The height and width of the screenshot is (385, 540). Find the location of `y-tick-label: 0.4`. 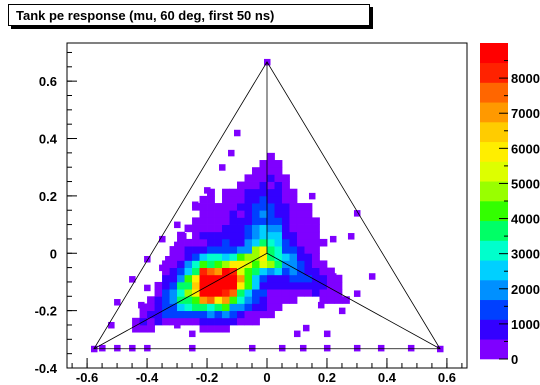

y-tick-label: 0.4 is located at coordinates (48, 139).